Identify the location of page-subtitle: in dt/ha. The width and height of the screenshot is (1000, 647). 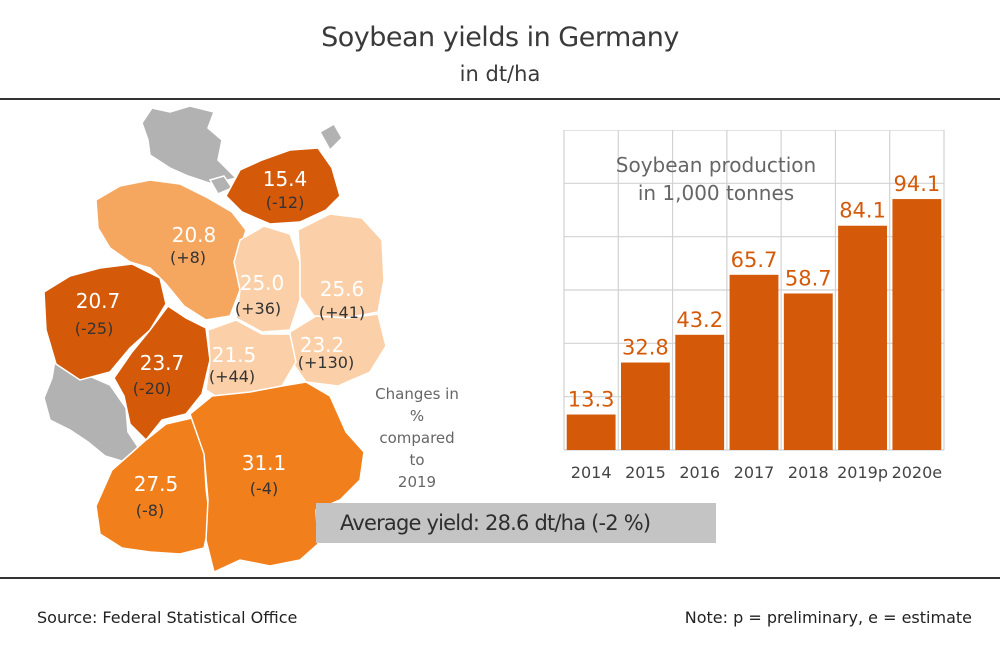
(500, 74).